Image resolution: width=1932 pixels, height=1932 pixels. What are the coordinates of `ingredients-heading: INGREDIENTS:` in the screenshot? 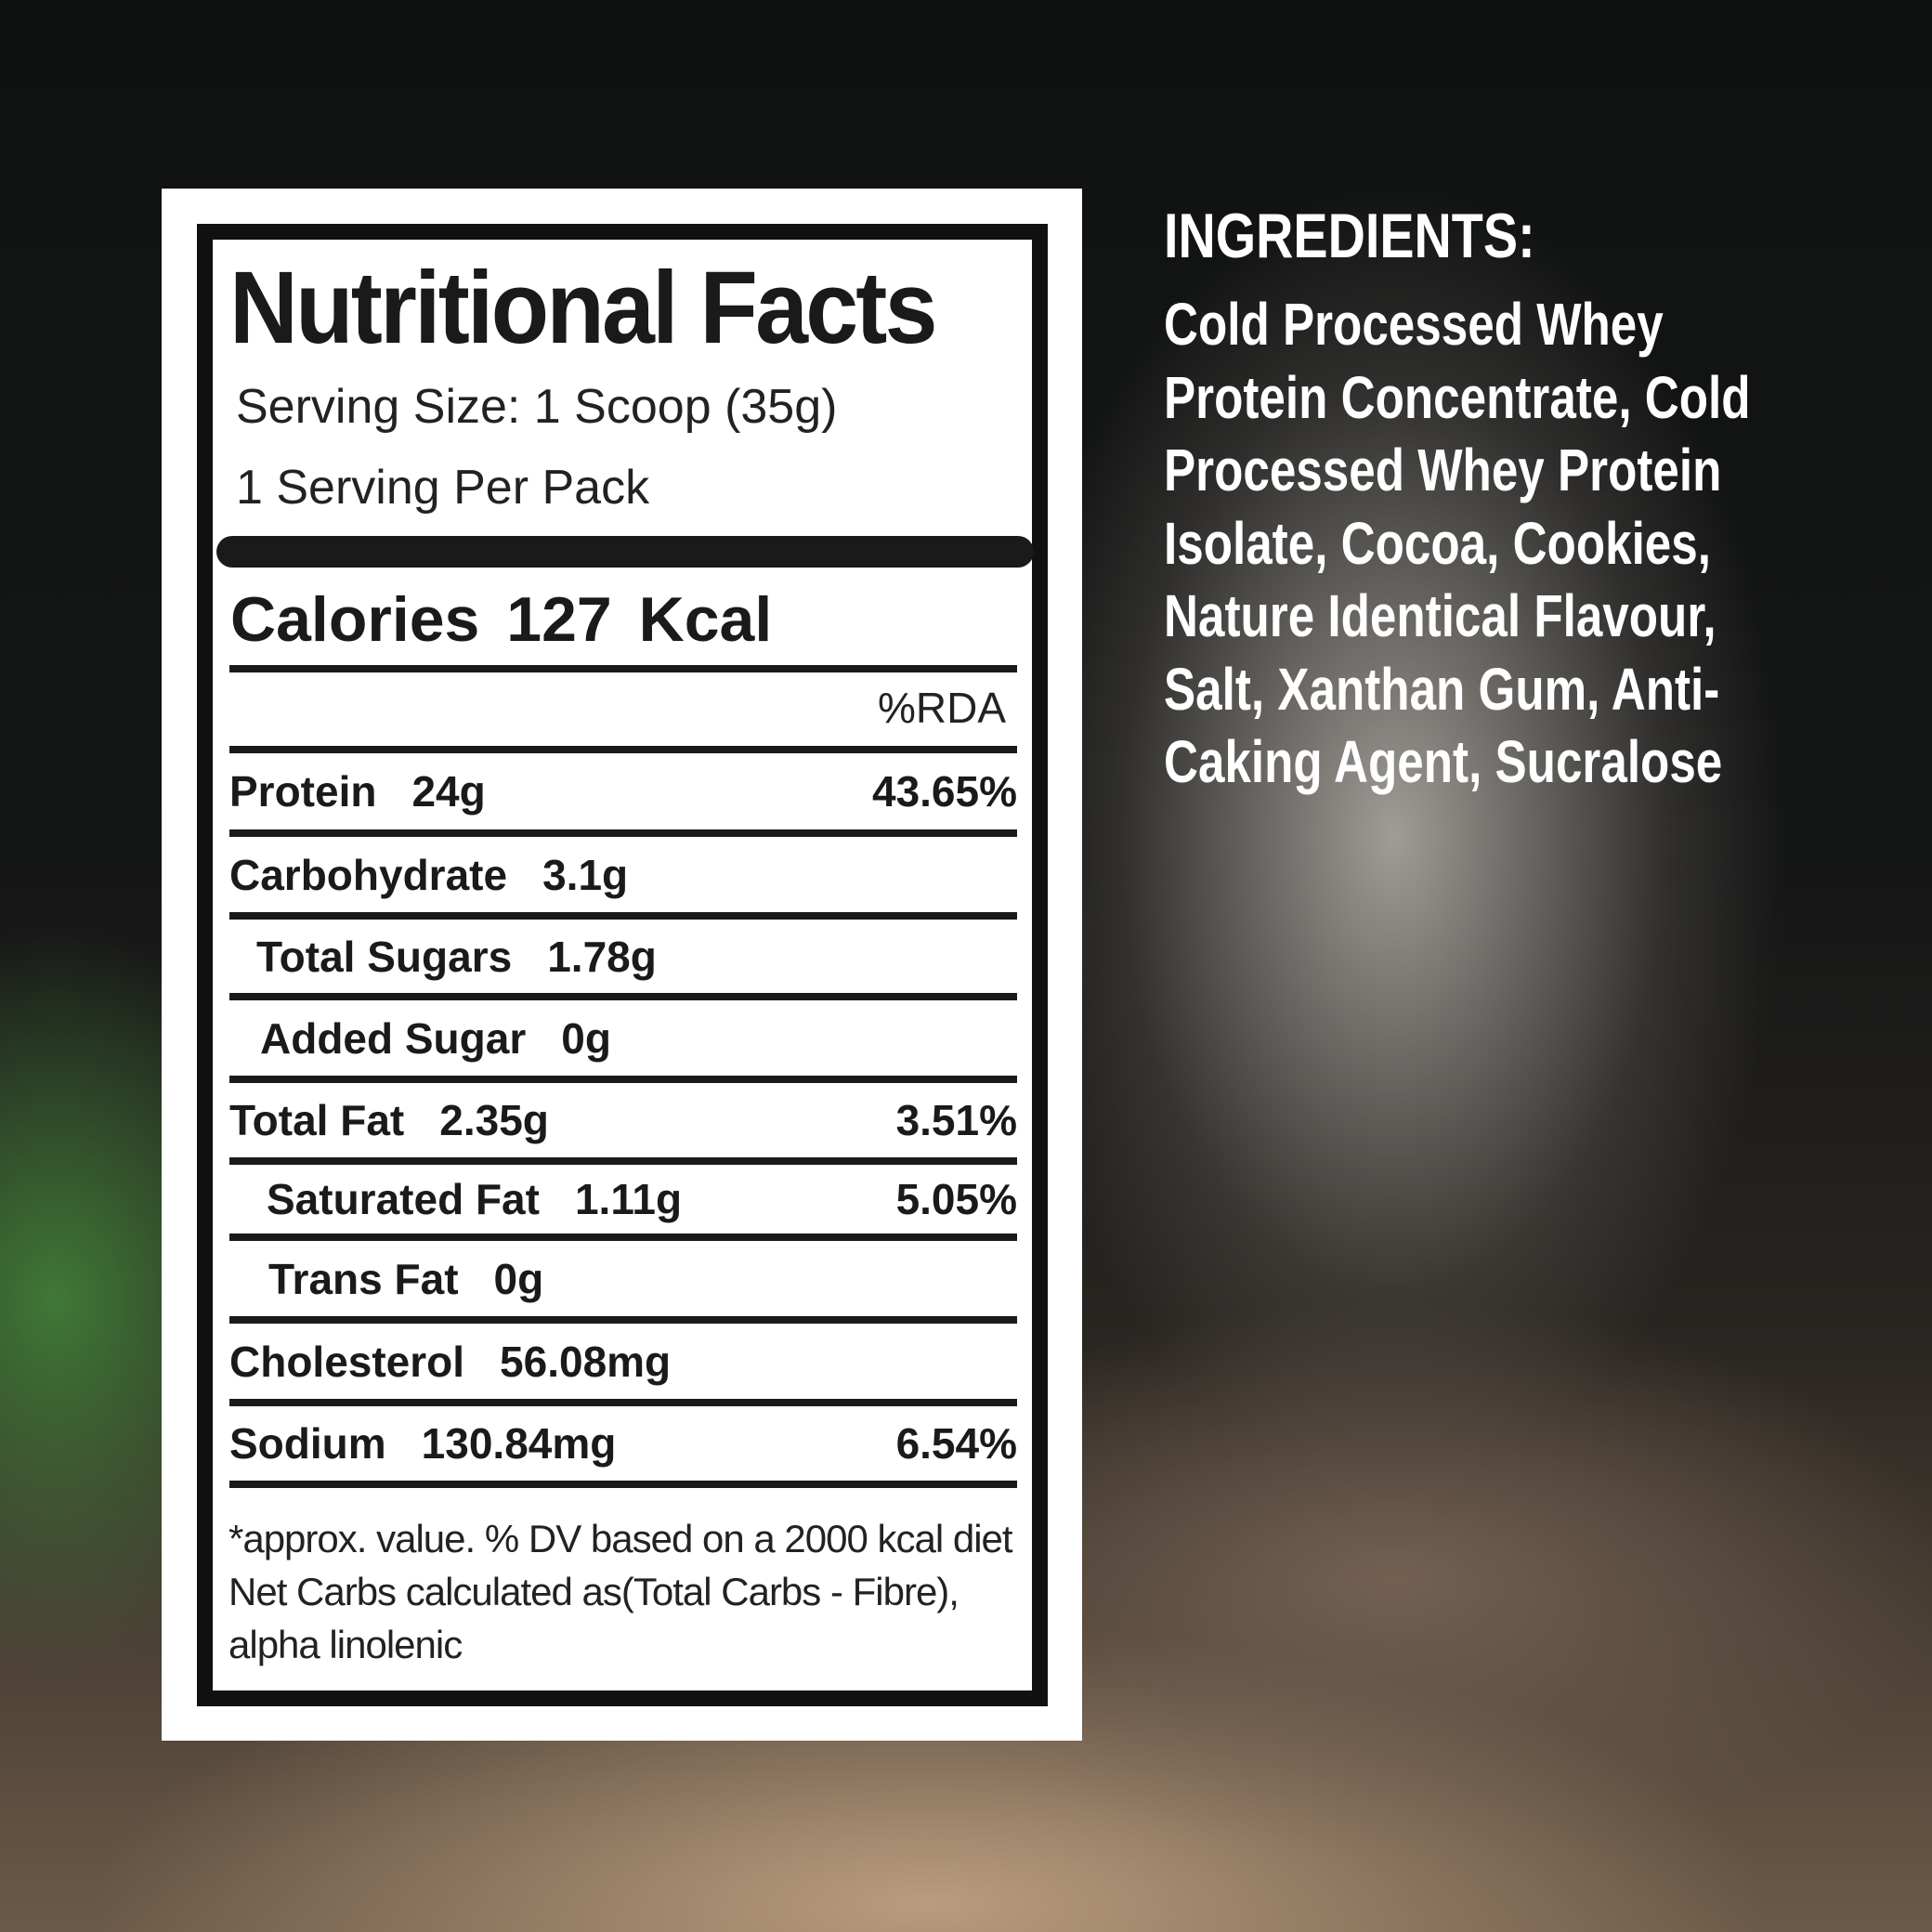 It's located at (1349, 236).